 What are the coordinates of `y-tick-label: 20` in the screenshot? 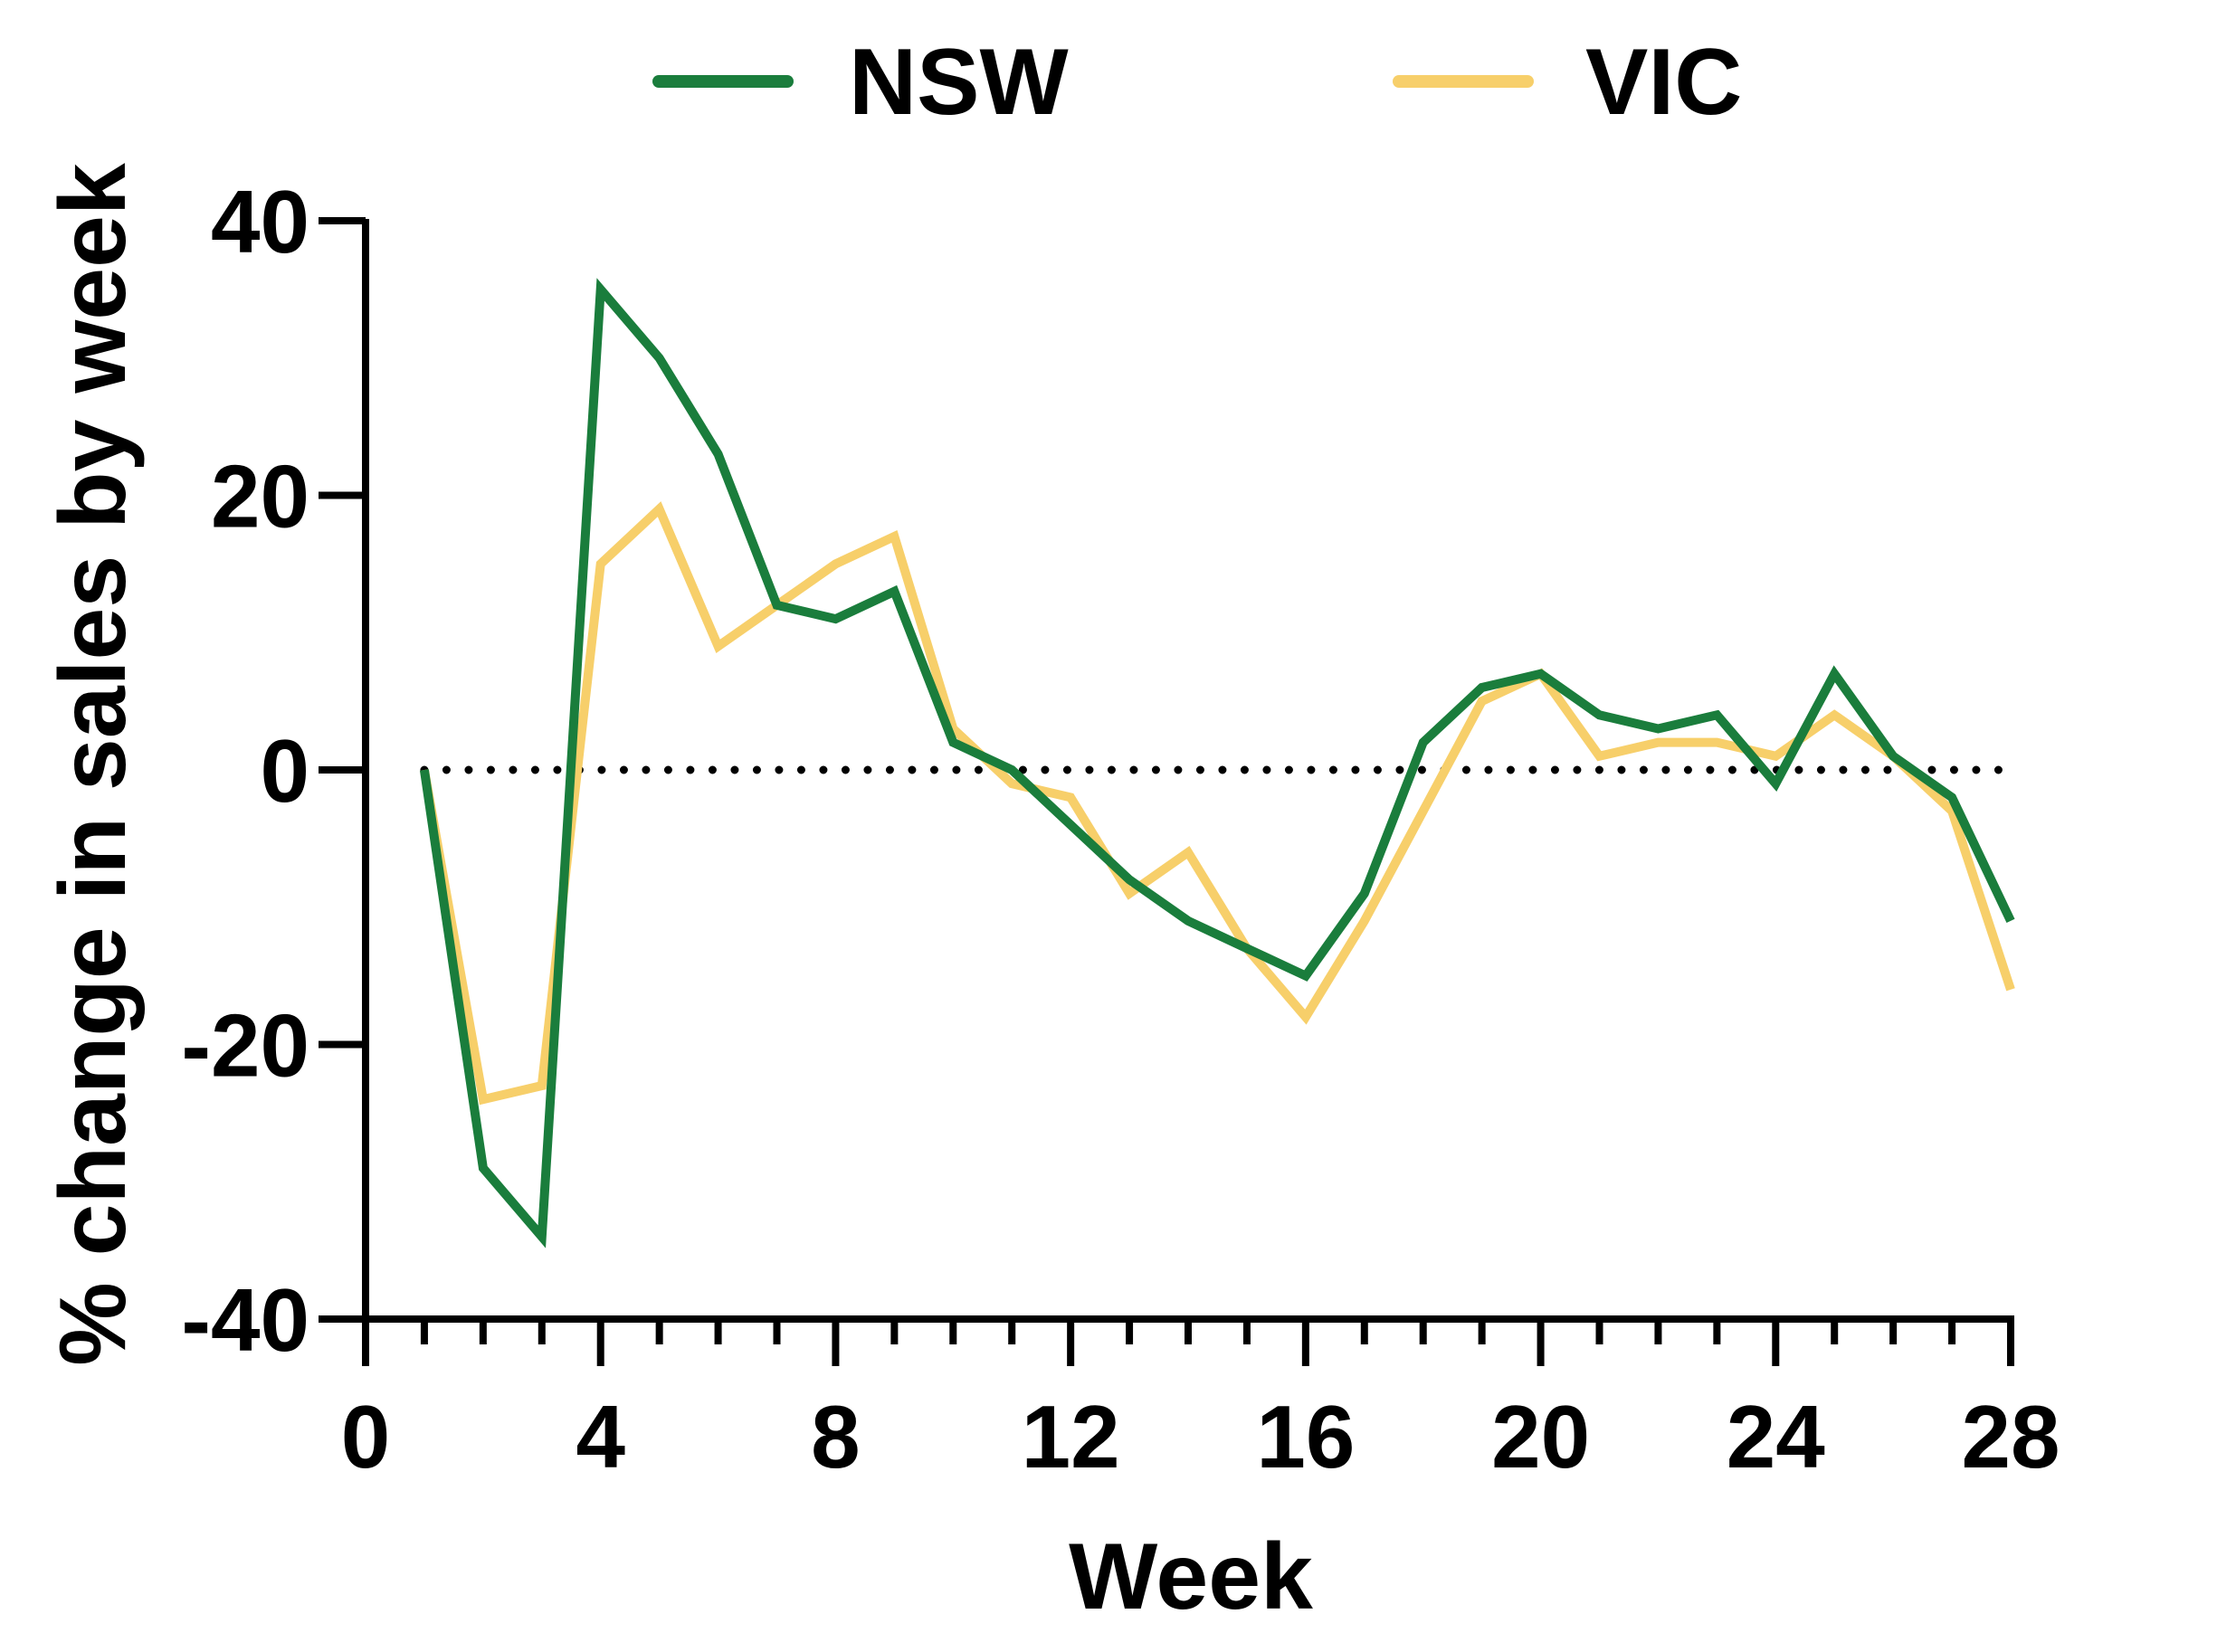 It's located at (260, 497).